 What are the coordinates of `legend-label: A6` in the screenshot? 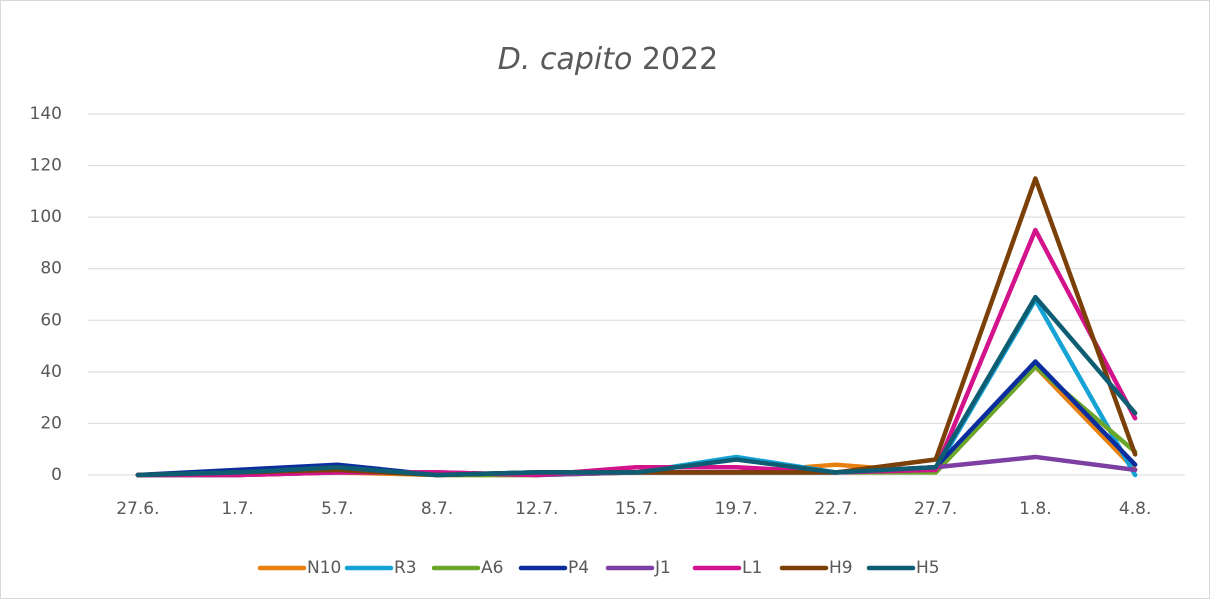 It's located at (492, 568).